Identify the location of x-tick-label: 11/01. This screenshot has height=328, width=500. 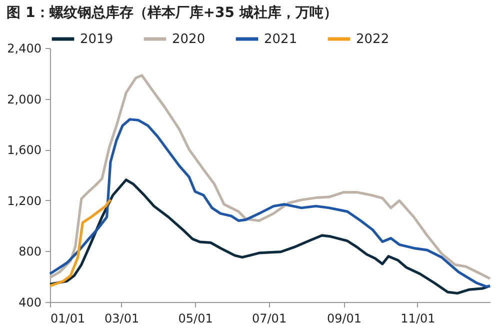
(418, 319).